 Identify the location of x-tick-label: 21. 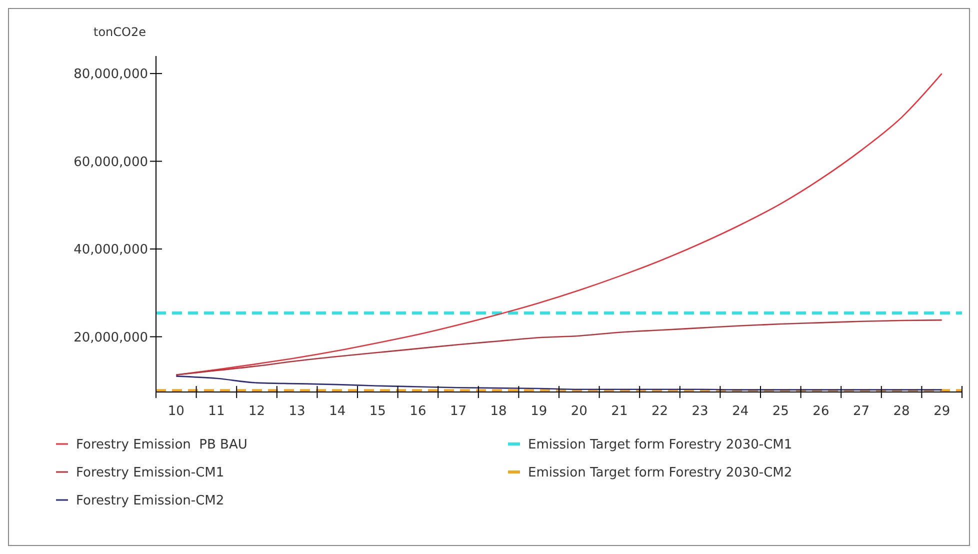
(619, 411).